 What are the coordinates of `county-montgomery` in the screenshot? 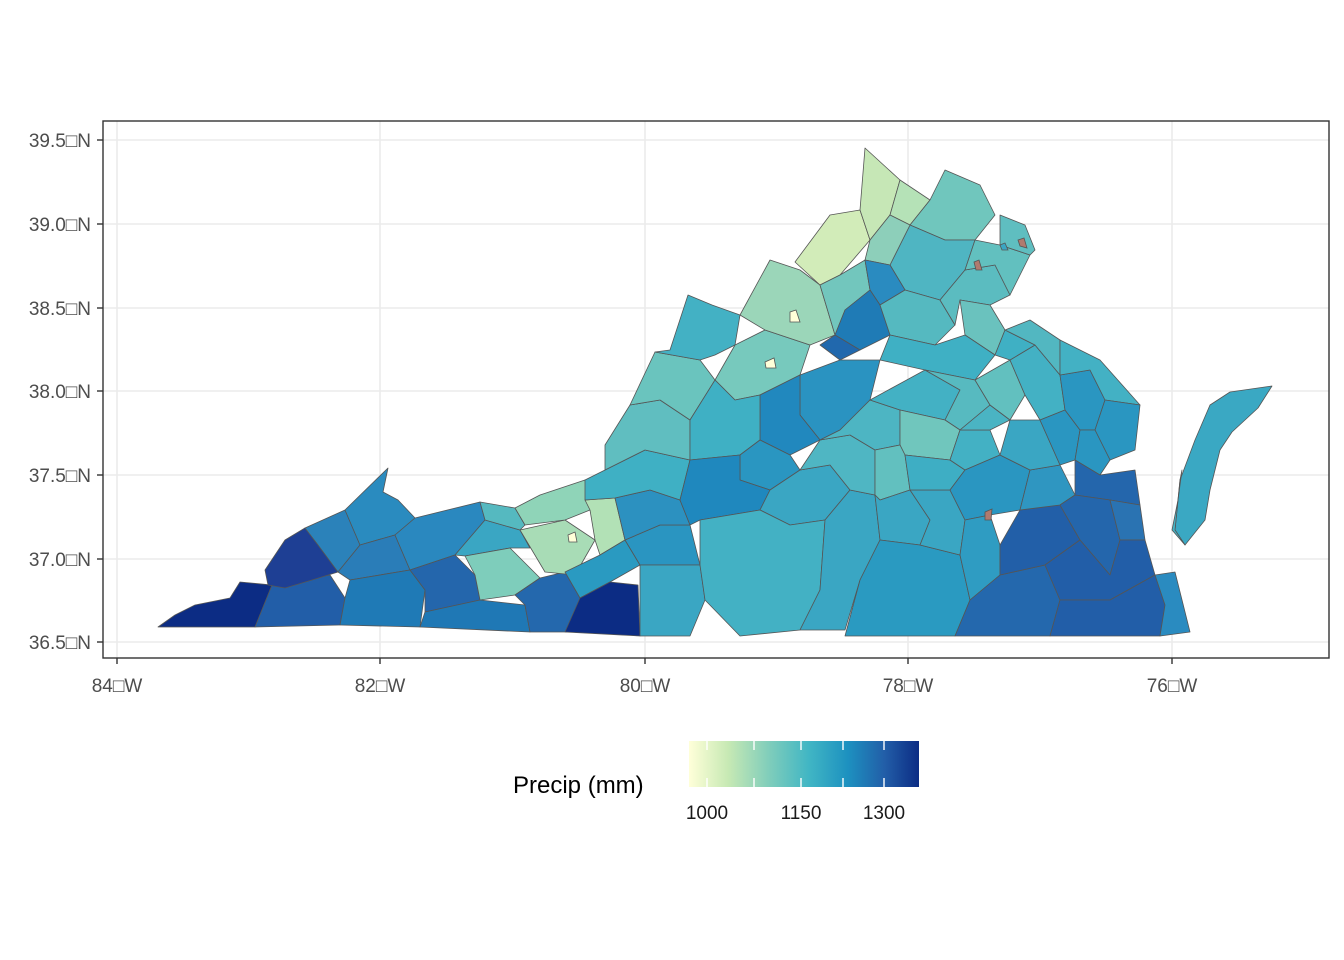 It's located at (557, 547).